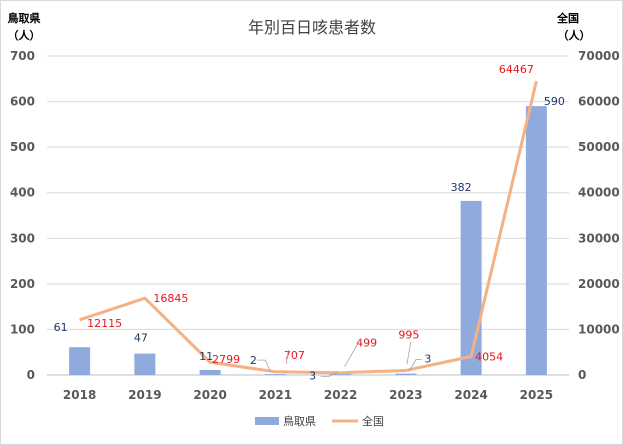 This screenshot has height=445, width=623. Describe the element at coordinates (599, 147) in the screenshot. I see `right-tick-label: 50000` at that location.